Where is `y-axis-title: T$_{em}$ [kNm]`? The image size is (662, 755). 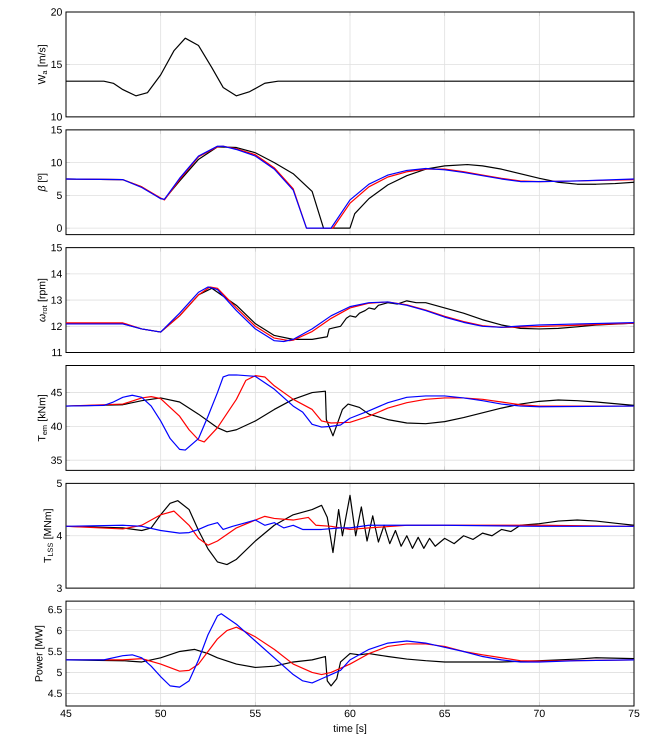
y-axis-title: T$_{em}$ [kNm] is located at coordinates (43, 418).